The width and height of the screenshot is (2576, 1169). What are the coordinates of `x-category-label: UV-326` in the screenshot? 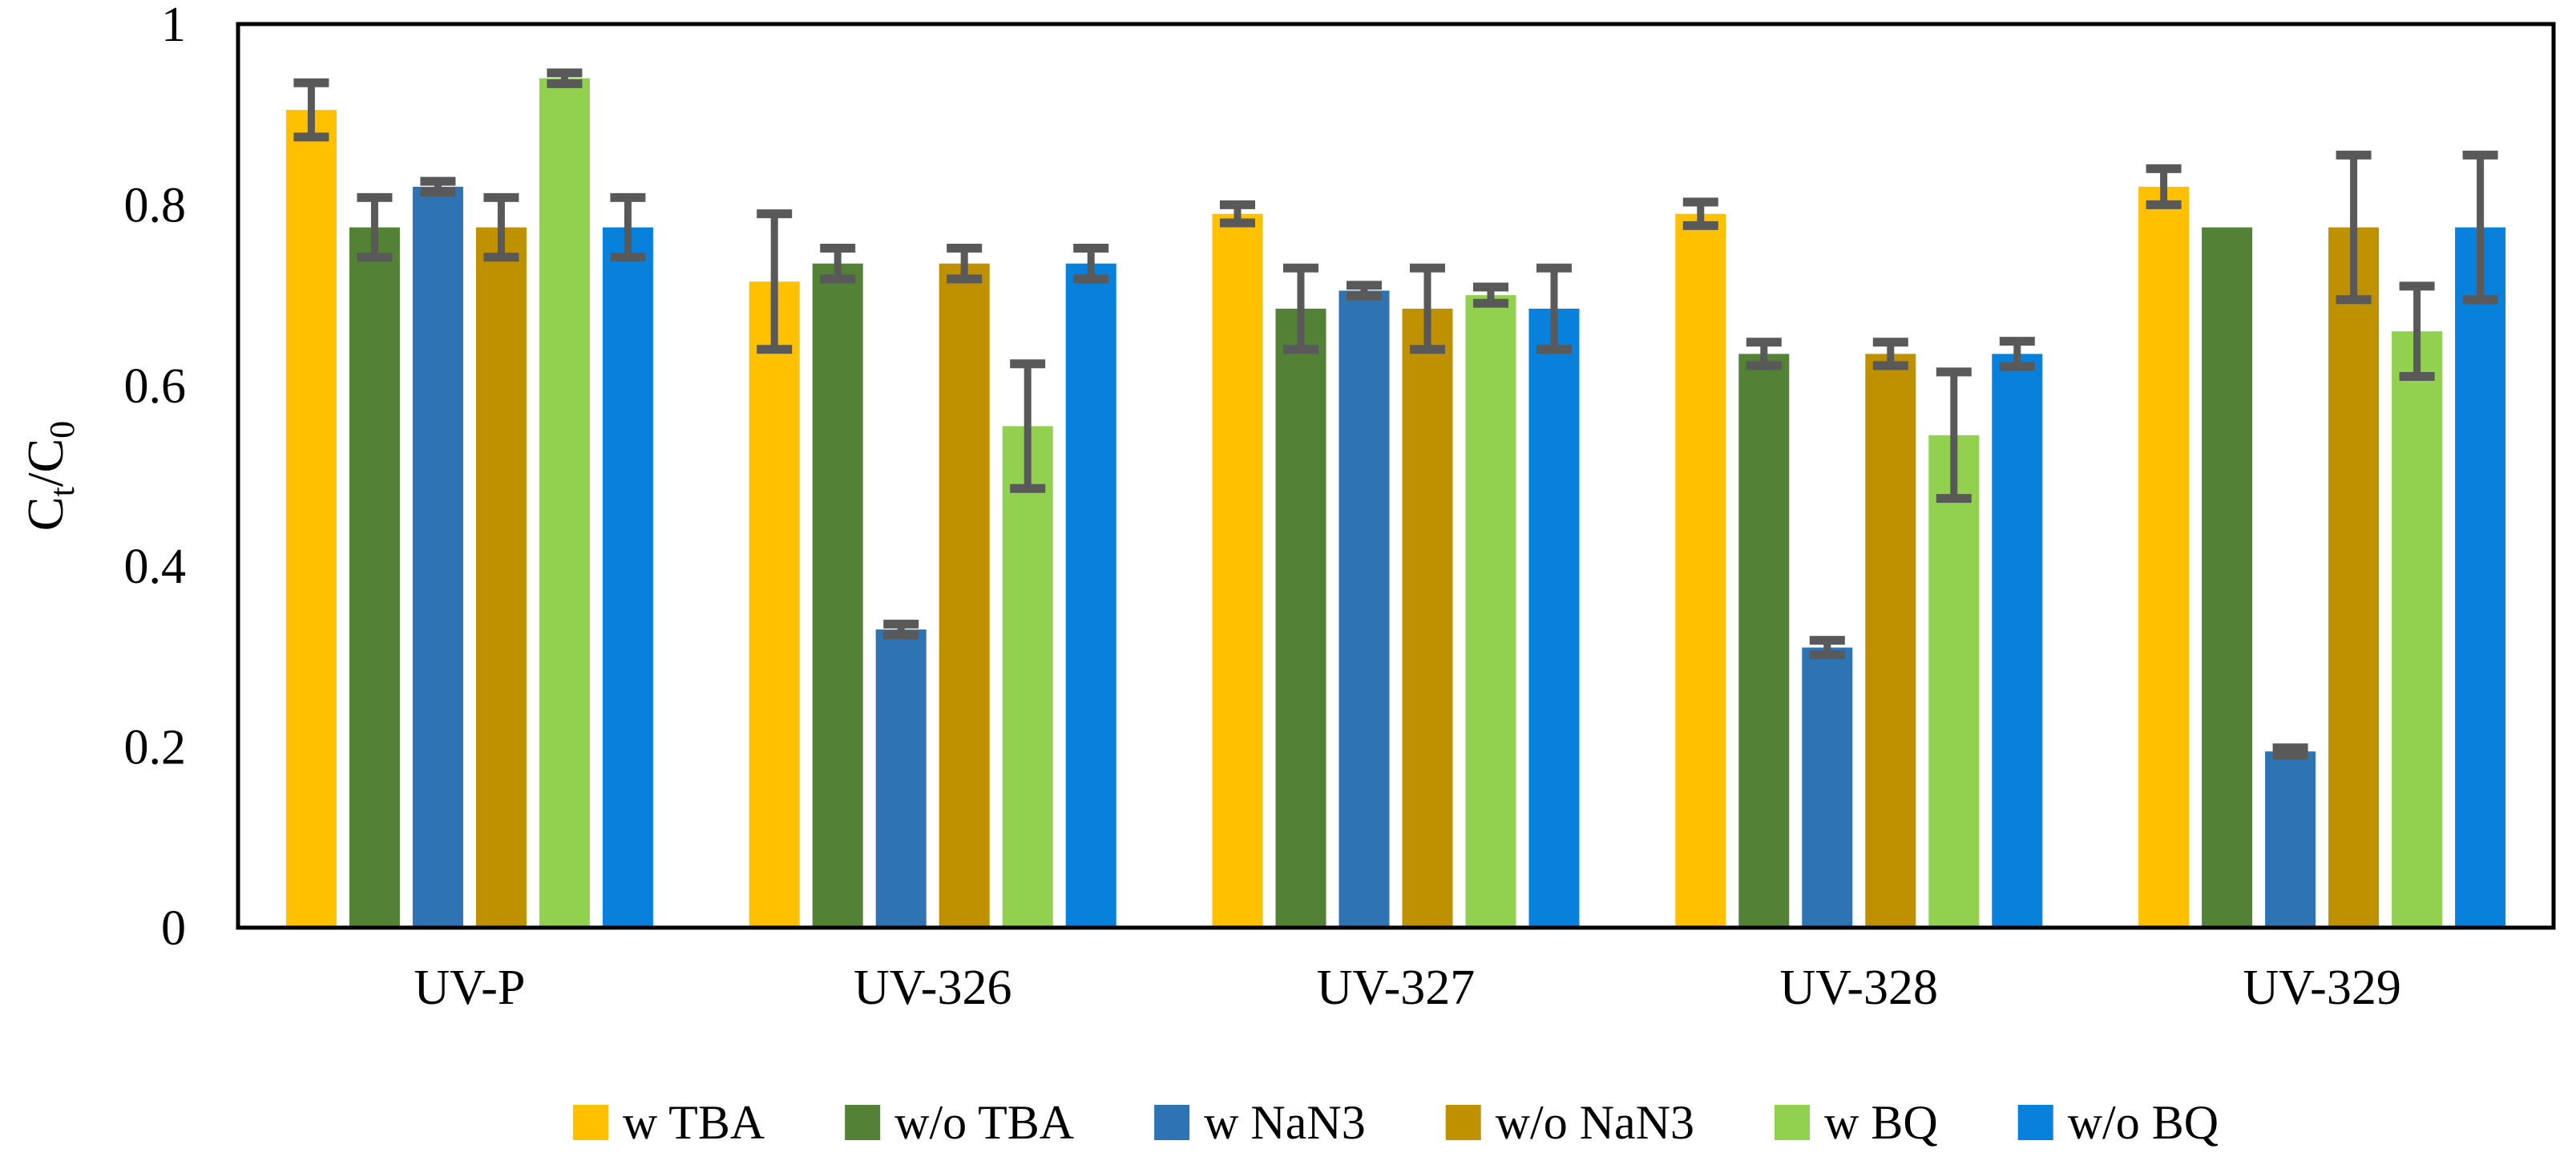 It's located at (933, 988).